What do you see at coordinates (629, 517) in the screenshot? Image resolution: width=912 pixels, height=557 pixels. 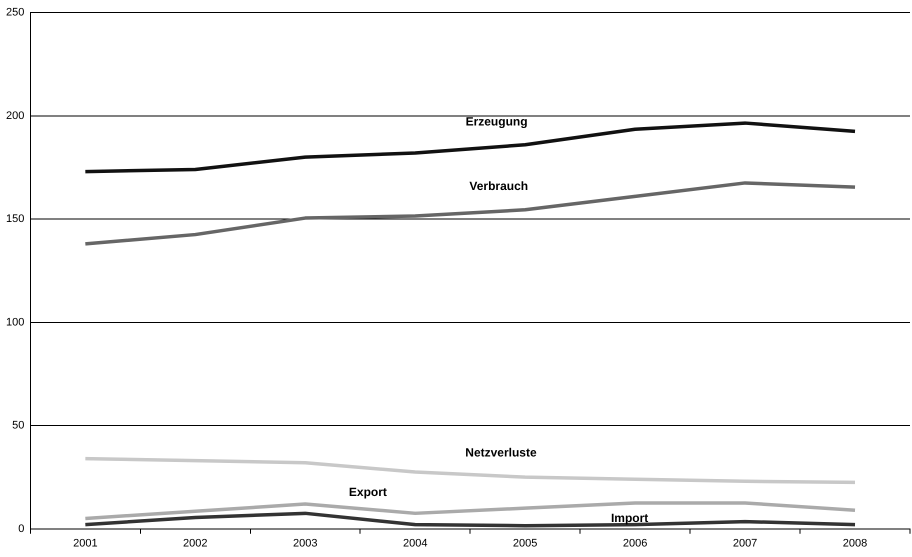 I see `series-label: Import` at bounding box center [629, 517].